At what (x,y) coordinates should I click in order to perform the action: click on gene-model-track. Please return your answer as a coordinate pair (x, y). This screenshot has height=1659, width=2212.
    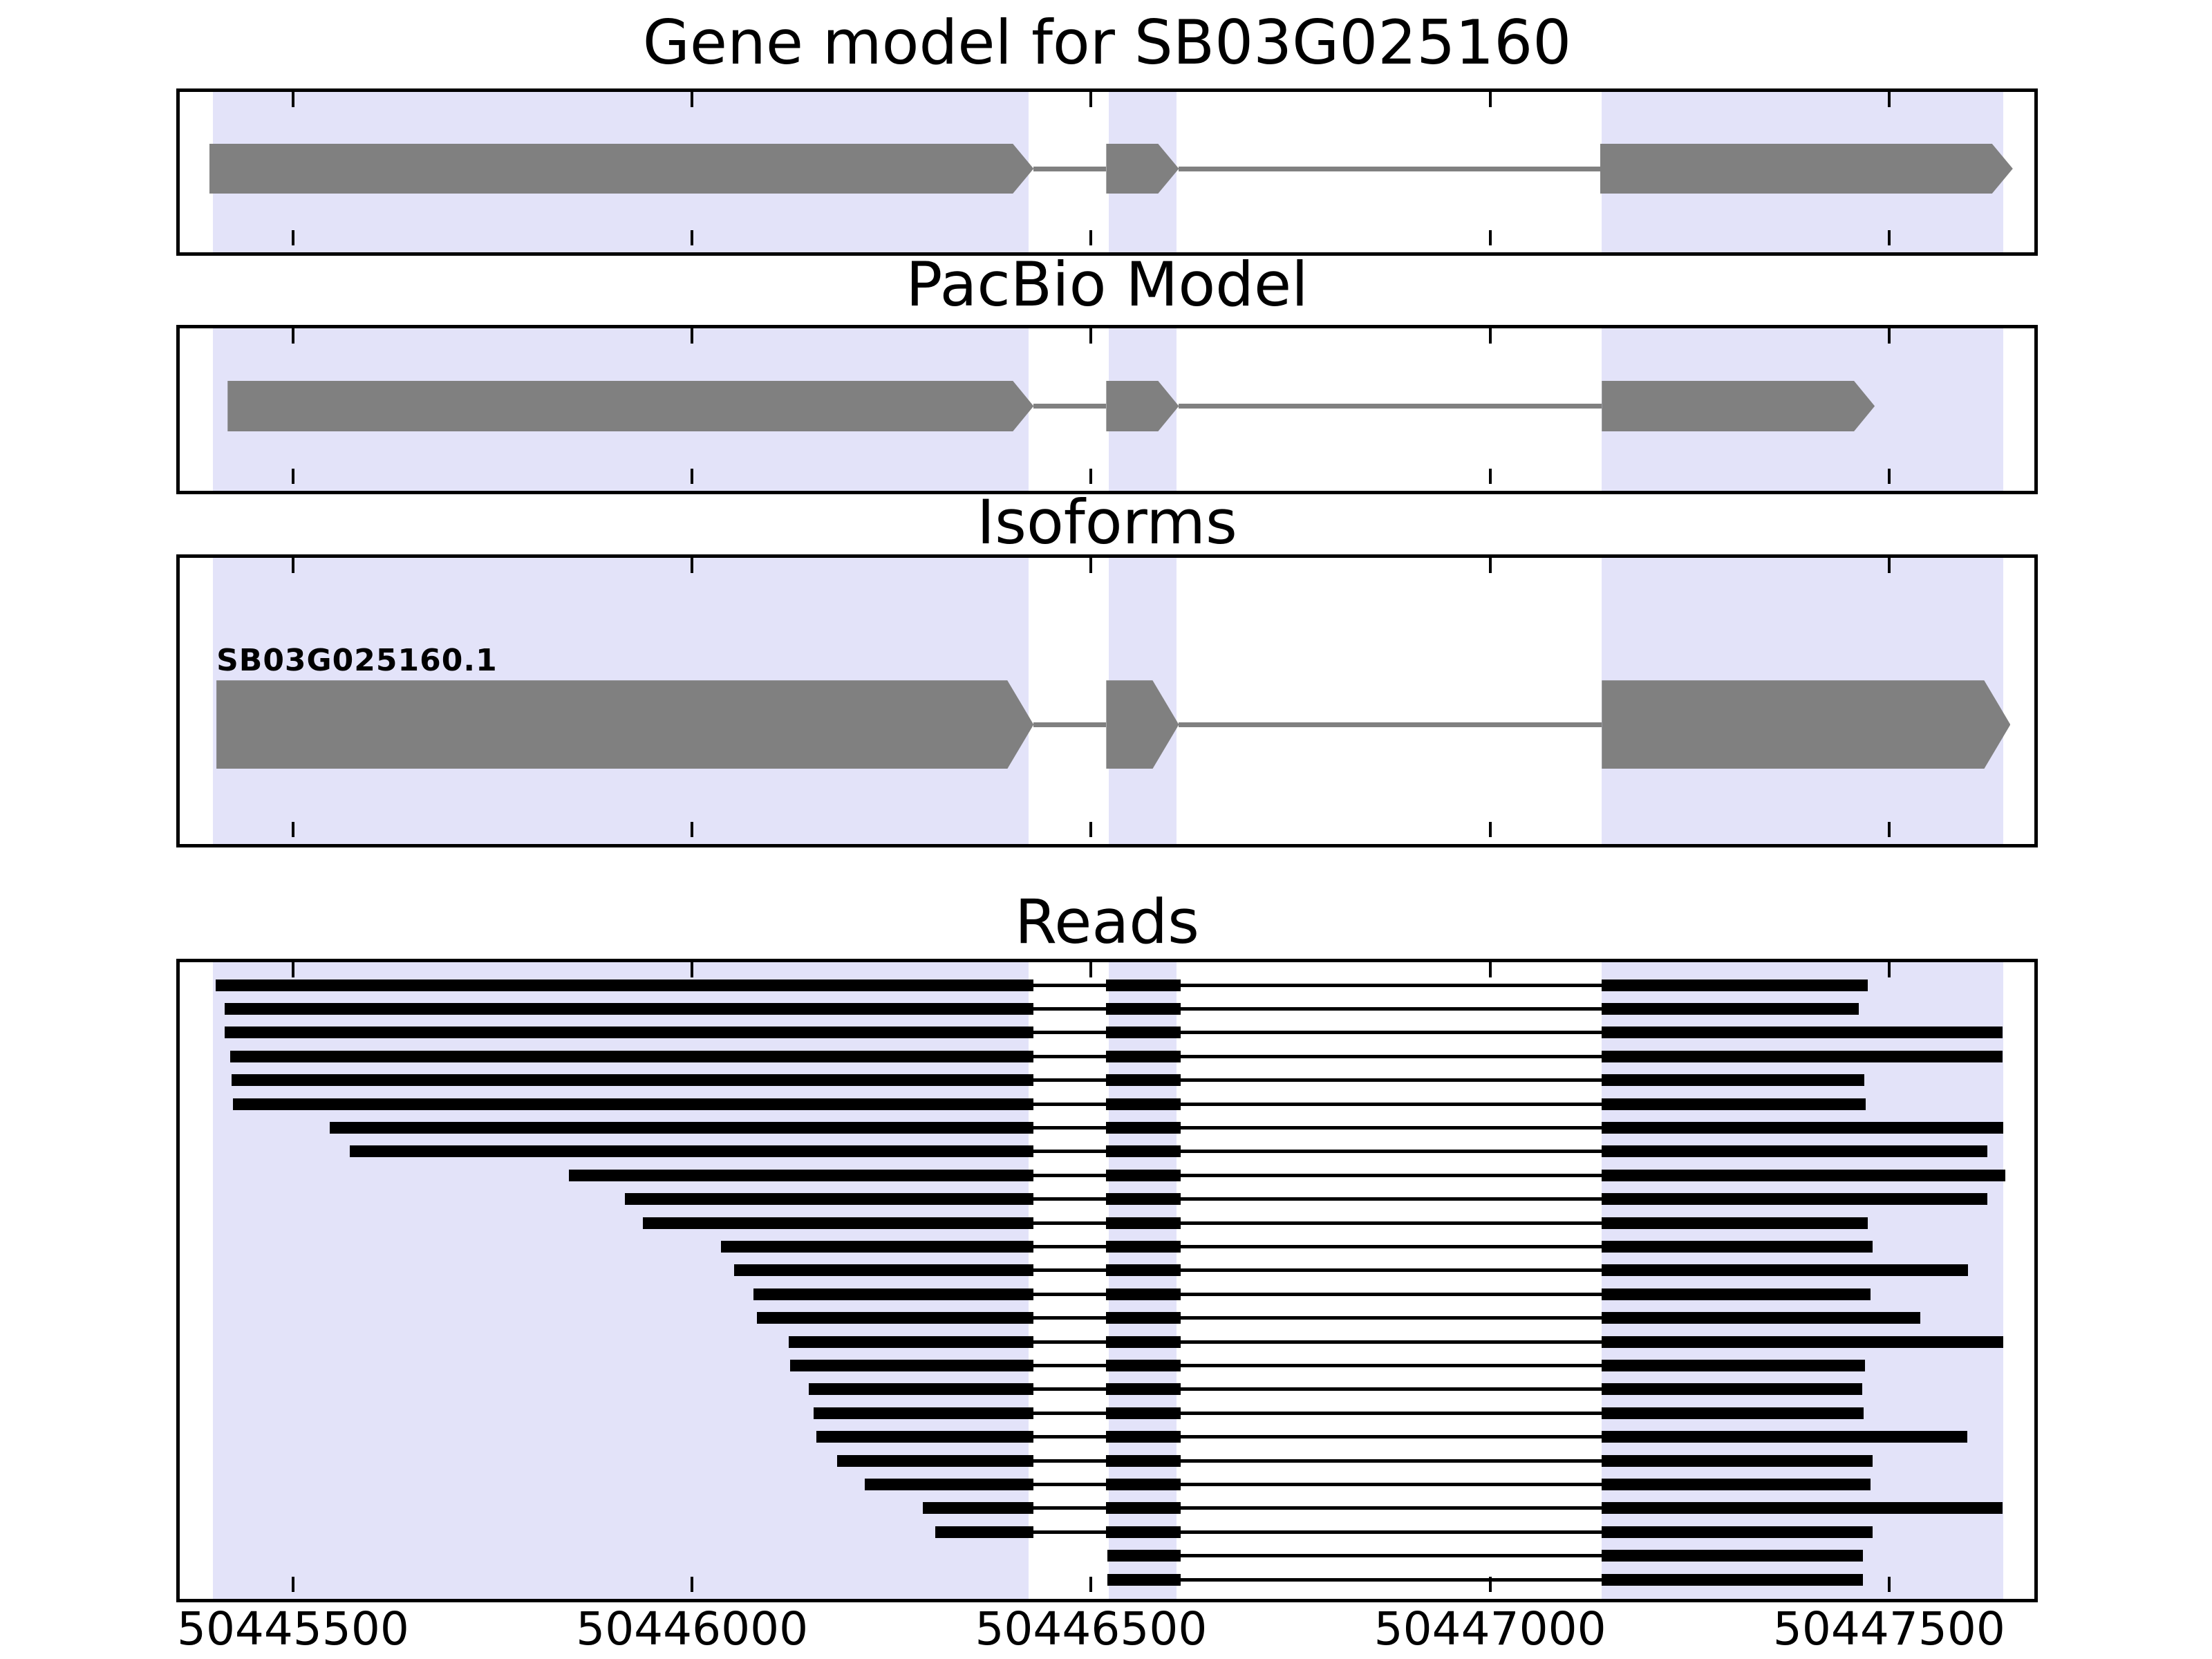
    Looking at the image, I should click on (1107, 172).